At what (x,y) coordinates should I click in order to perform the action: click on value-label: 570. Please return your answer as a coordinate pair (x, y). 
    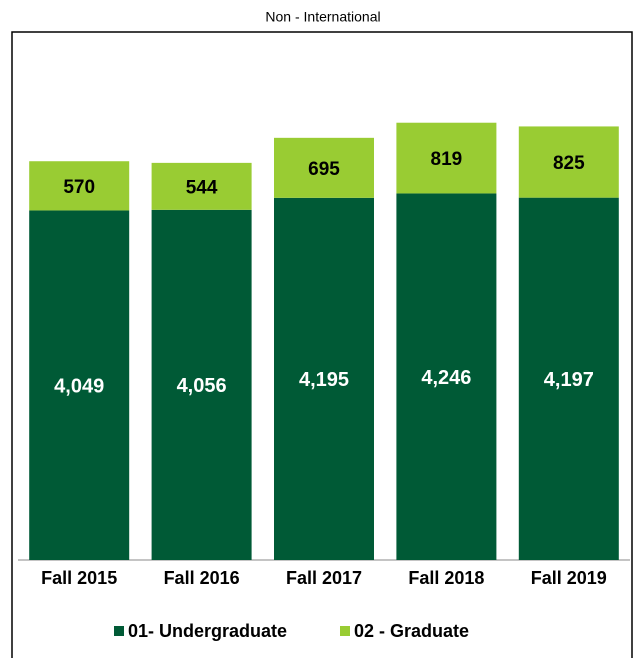
    Looking at the image, I should click on (79, 187).